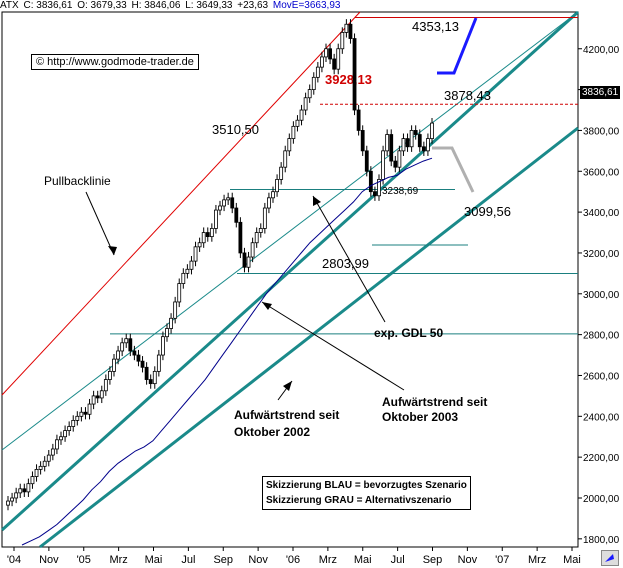 The width and height of the screenshot is (623, 568). What do you see at coordinates (420, 417) in the screenshot?
I see `annotation-trend-2003-b: Oktober 2003` at bounding box center [420, 417].